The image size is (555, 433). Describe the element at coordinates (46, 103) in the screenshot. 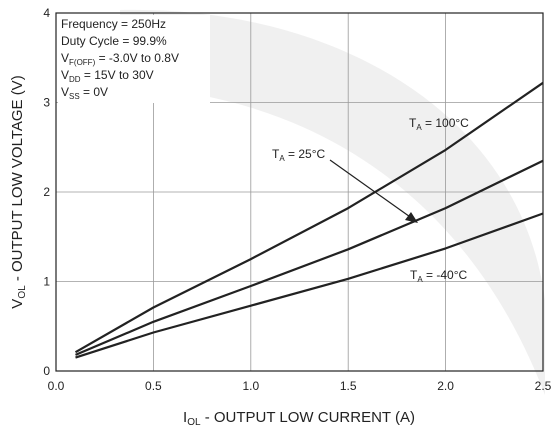

I see `y-tick-label: 3` at that location.